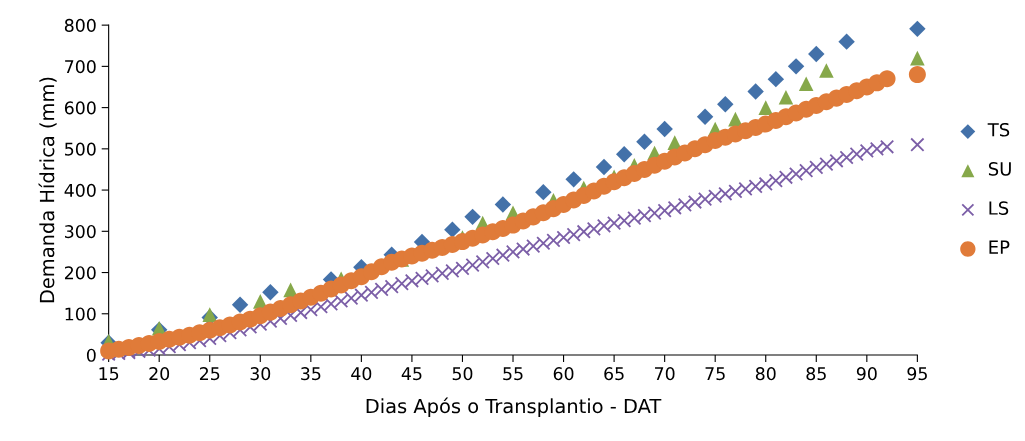 This screenshot has height=441, width=1025. What do you see at coordinates (665, 374) in the screenshot?
I see `x-tick-label: 70` at bounding box center [665, 374].